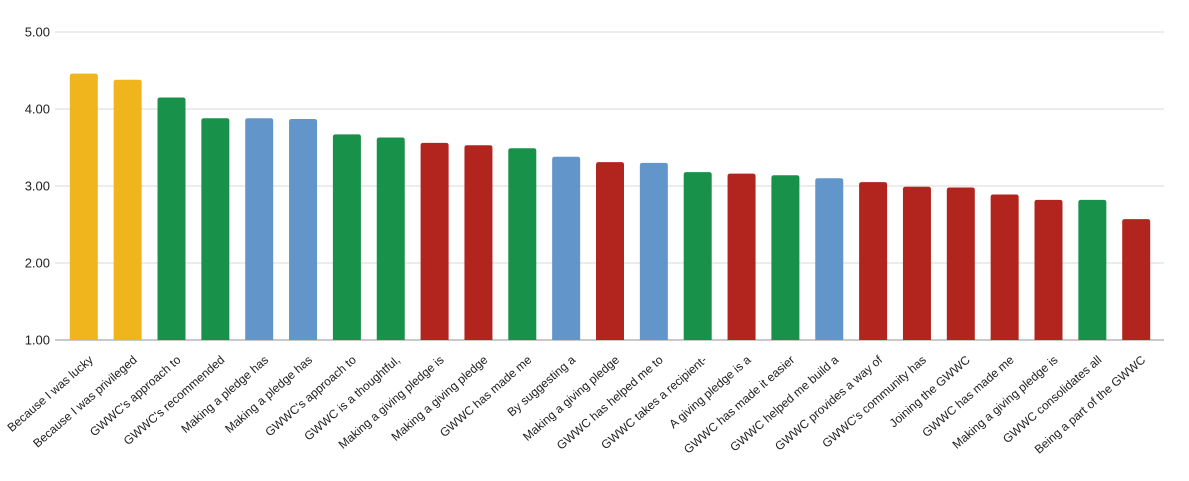 This screenshot has height=481, width=1189. What do you see at coordinates (37, 263) in the screenshot?
I see `y-axis-tick-label: 2.00` at bounding box center [37, 263].